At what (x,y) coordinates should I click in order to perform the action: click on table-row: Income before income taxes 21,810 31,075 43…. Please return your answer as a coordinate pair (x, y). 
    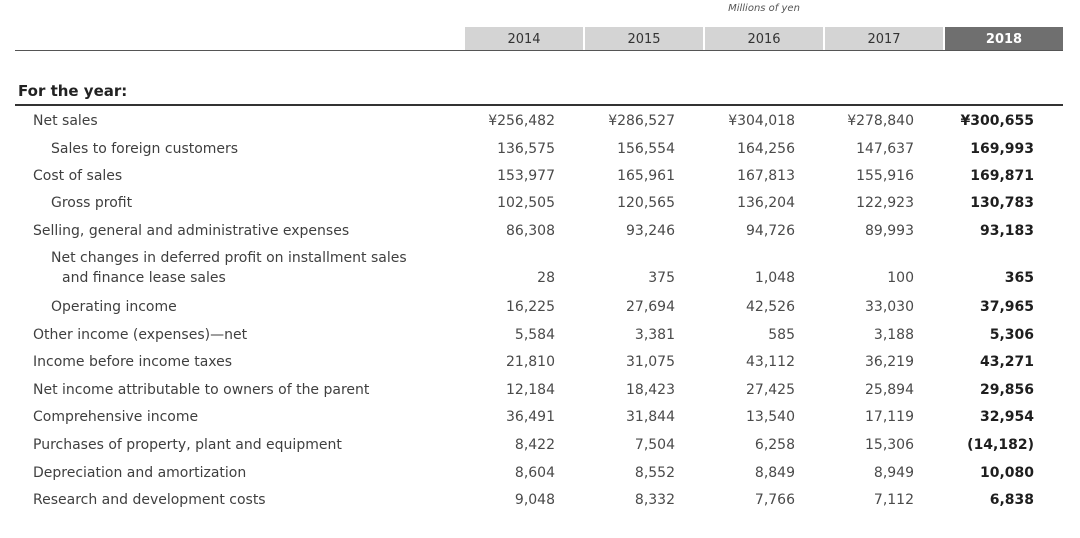
    Looking at the image, I should click on (540, 365).